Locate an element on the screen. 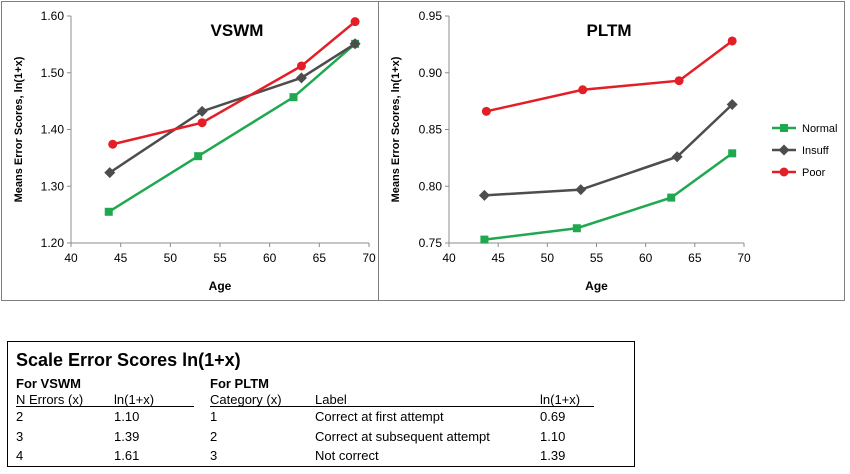 This screenshot has height=474, width=850. pltm-normal-line is located at coordinates (608, 196).